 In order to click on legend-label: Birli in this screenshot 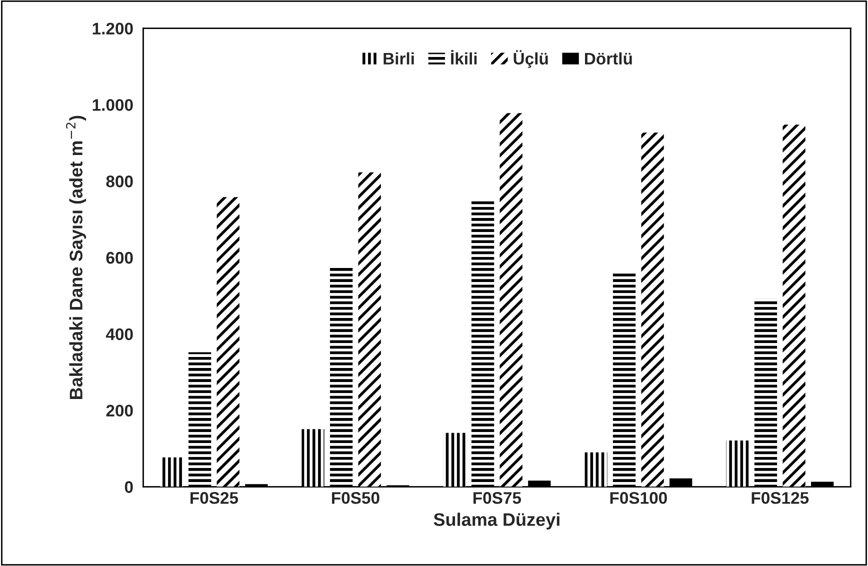, I will do `click(399, 58)`.